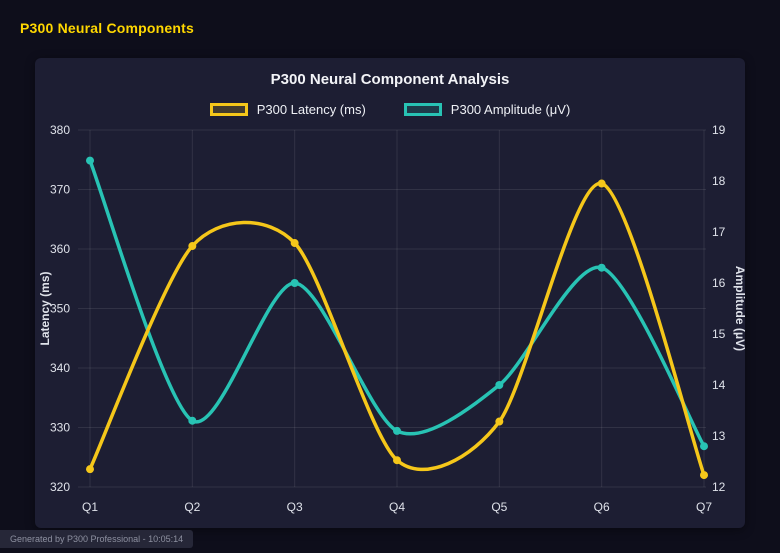 The image size is (780, 553). Describe the element at coordinates (719, 487) in the screenshot. I see `right-axis-tick: 12` at that location.